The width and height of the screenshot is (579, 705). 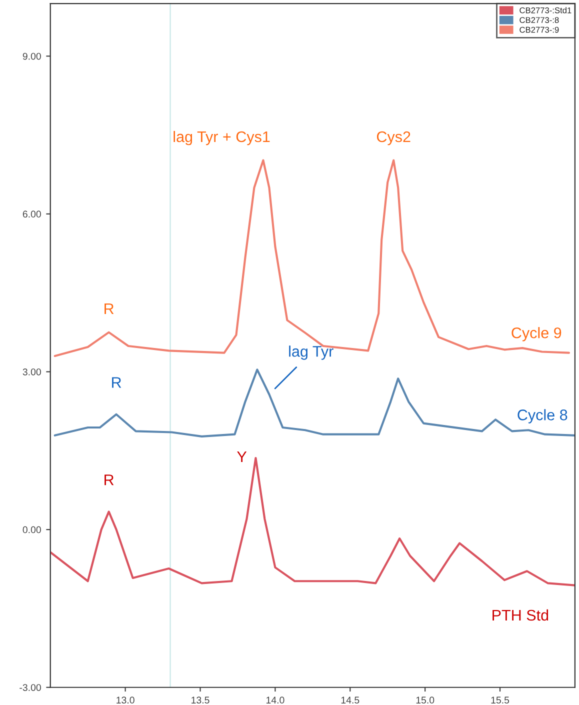 What do you see at coordinates (393, 138) in the screenshot?
I see `annotation: Cys2` at bounding box center [393, 138].